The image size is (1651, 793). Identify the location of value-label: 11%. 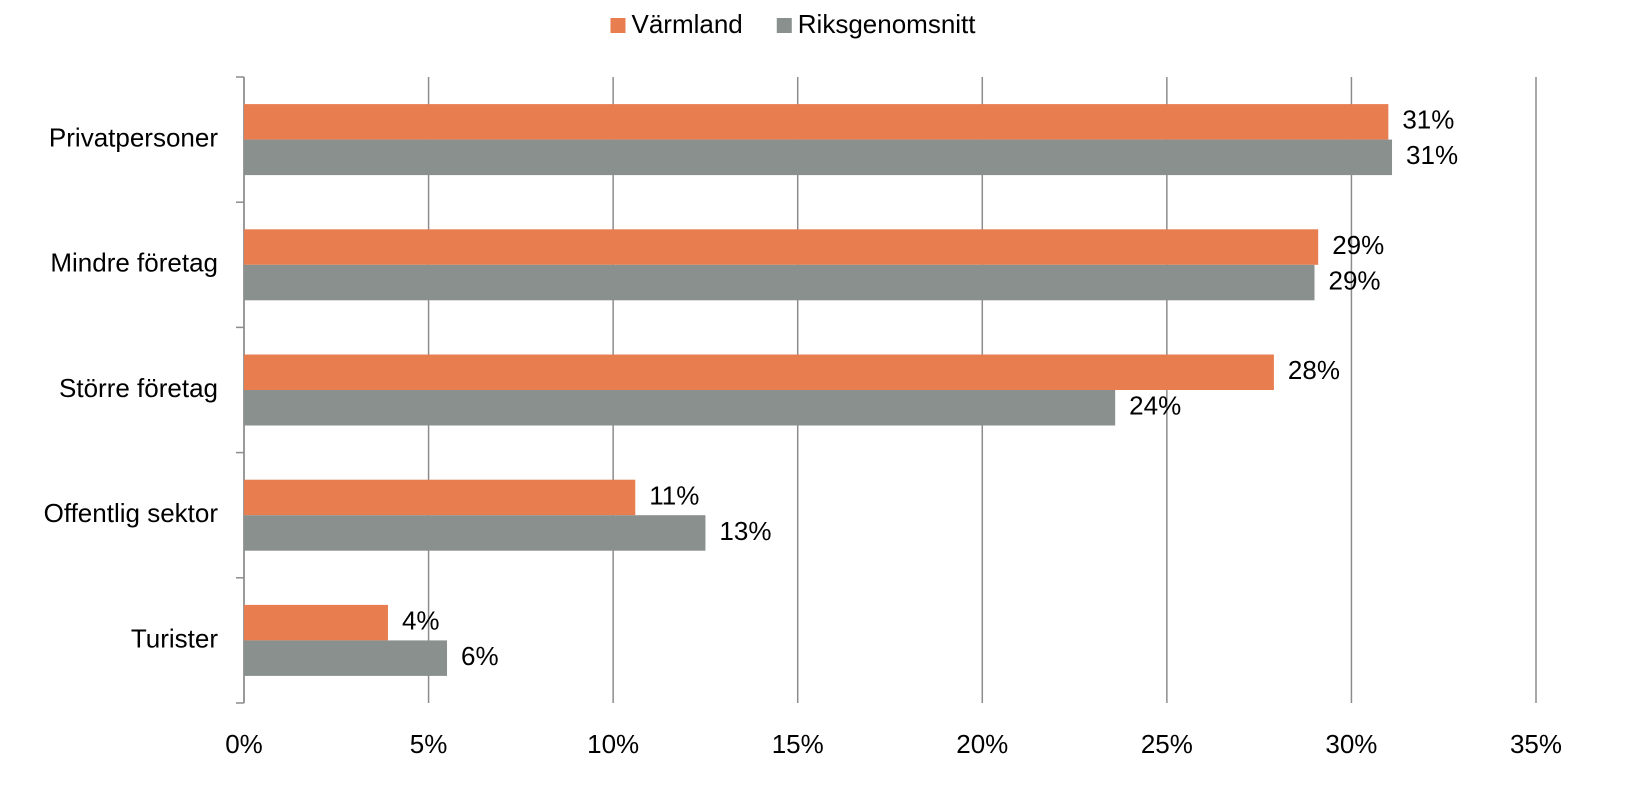
(674, 495).